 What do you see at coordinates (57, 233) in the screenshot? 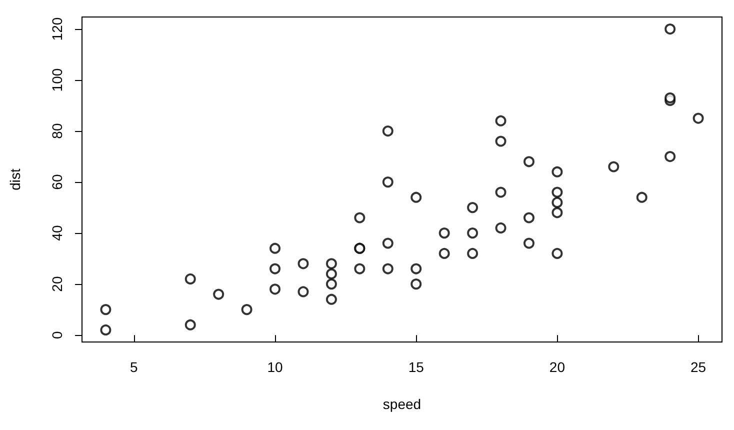
I see `y-tick-label: 40` at bounding box center [57, 233].